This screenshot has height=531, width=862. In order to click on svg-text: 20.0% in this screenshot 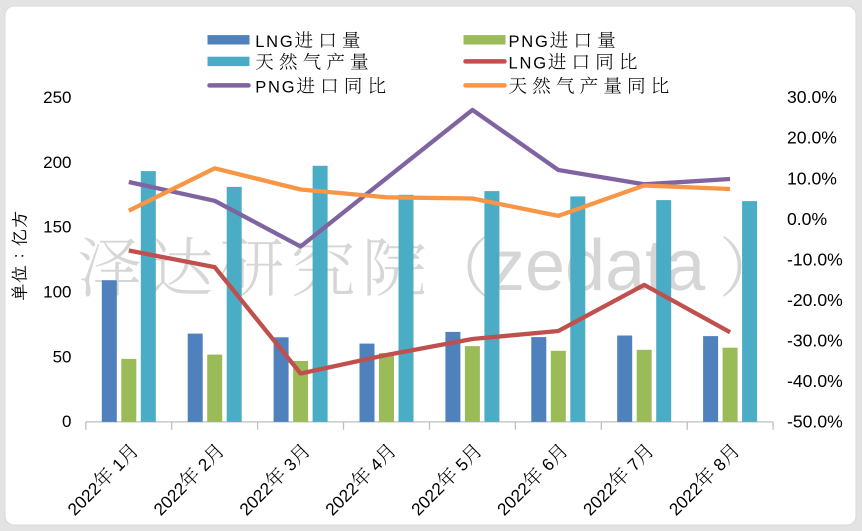, I will do `click(812, 138)`.